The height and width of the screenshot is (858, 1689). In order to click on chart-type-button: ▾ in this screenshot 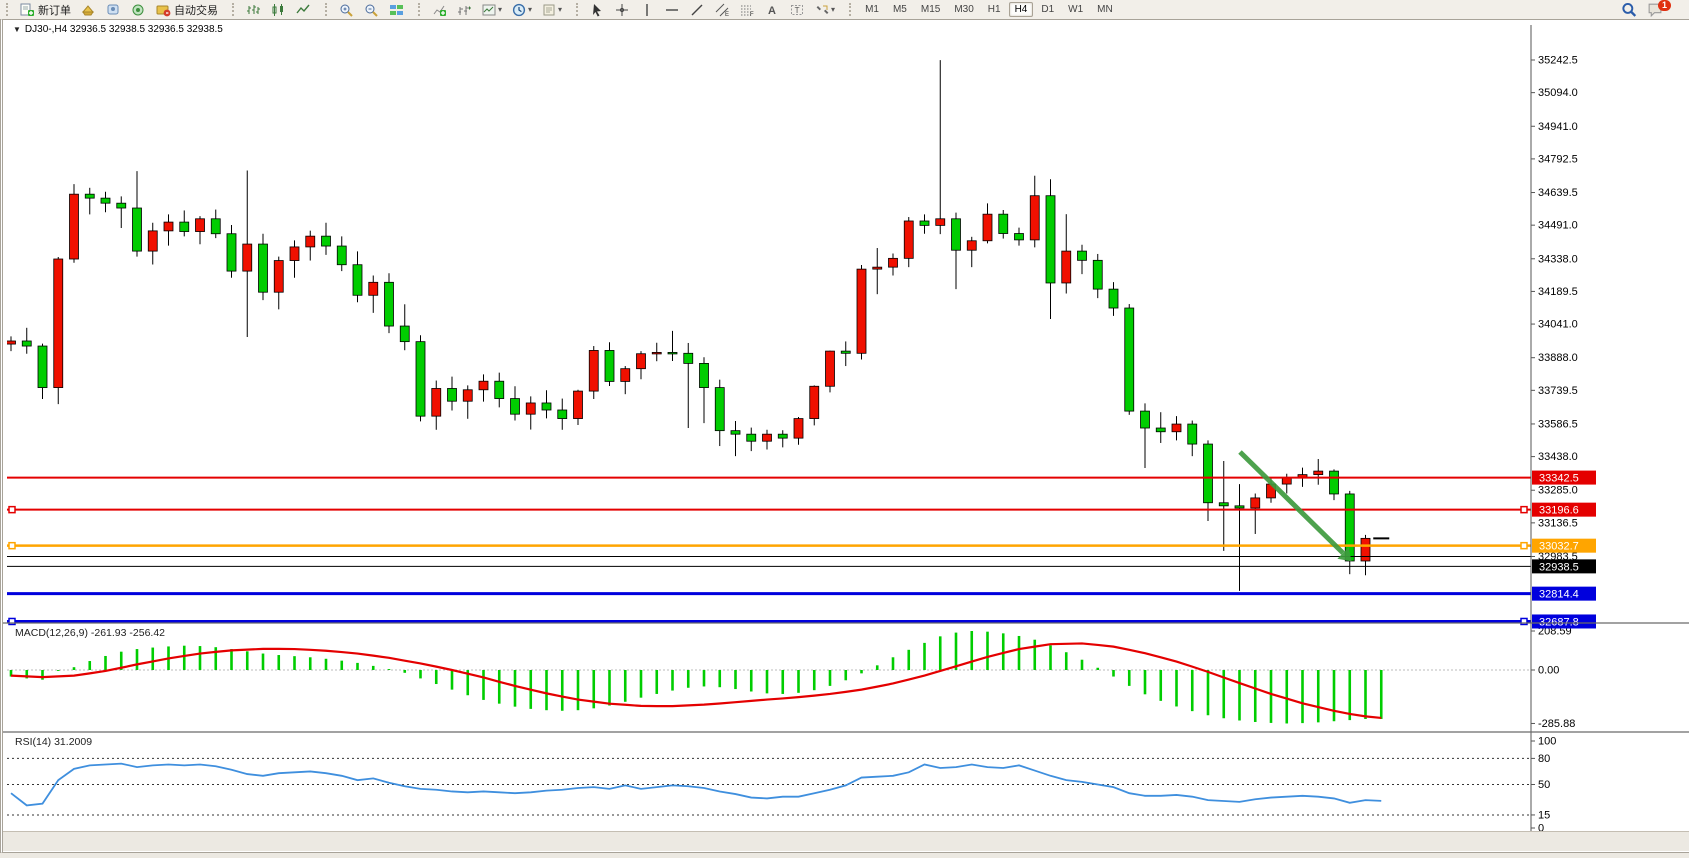, I will do `click(492, 9)`.